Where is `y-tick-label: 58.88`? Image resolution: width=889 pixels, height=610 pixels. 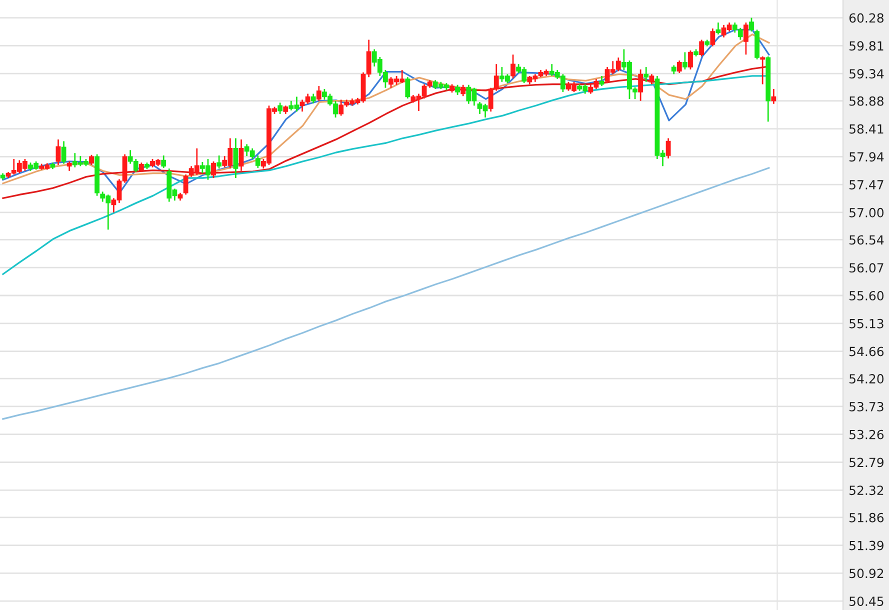 y-tick-label: 58.88 is located at coordinates (867, 101).